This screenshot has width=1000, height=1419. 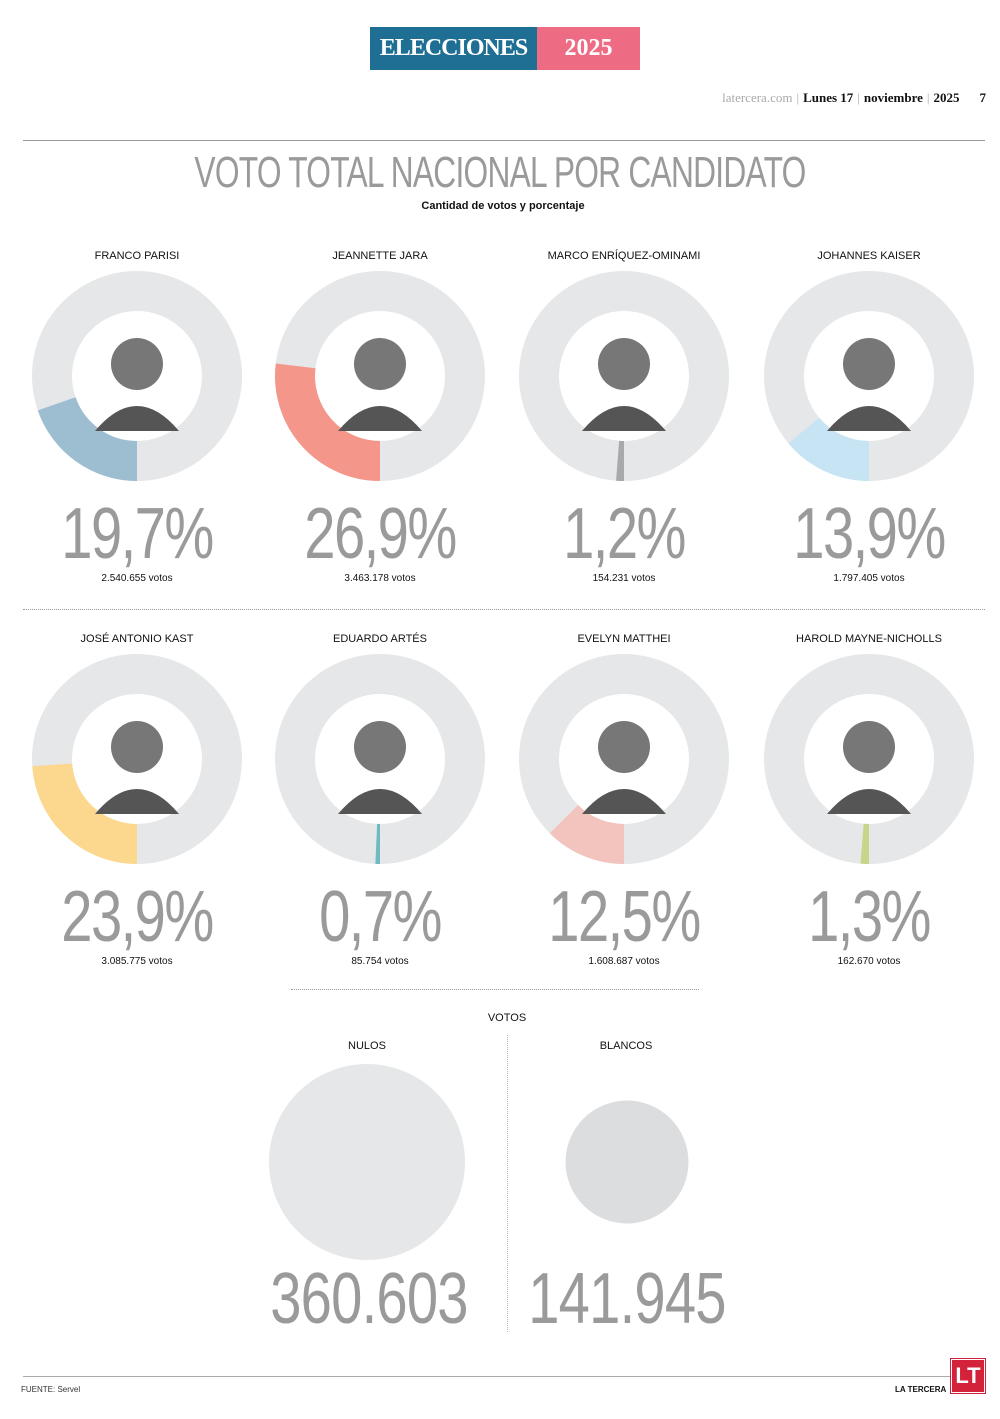 I want to click on nulos-bubble, so click(x=367, y=1162).